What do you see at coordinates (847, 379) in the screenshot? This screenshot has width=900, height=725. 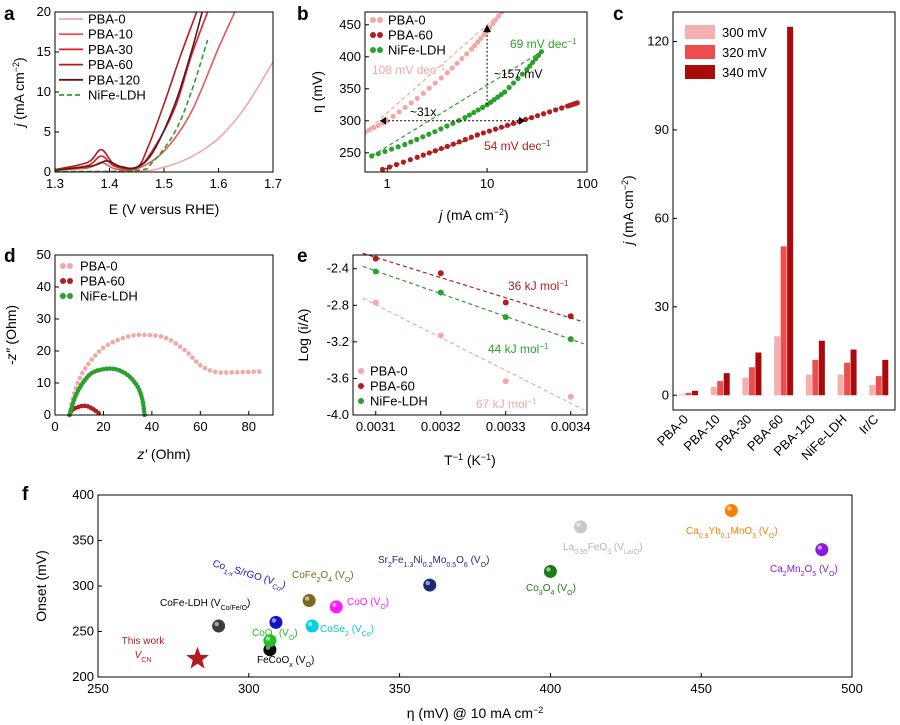 I see `bar-nife-ldh-320mV` at bounding box center [847, 379].